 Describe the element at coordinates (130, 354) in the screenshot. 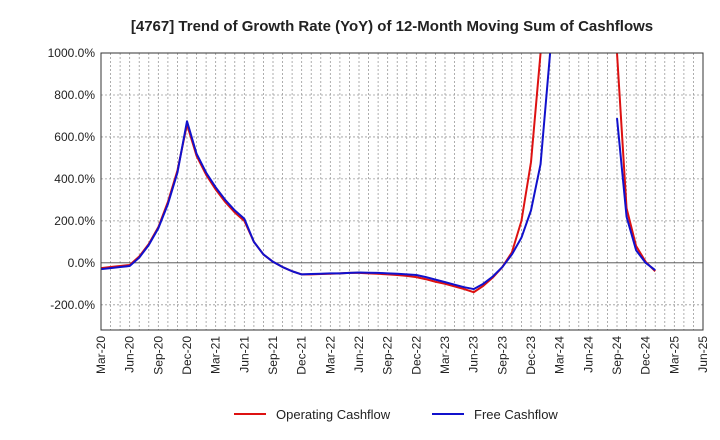

I see `x-tick-label: Jun-20` at that location.